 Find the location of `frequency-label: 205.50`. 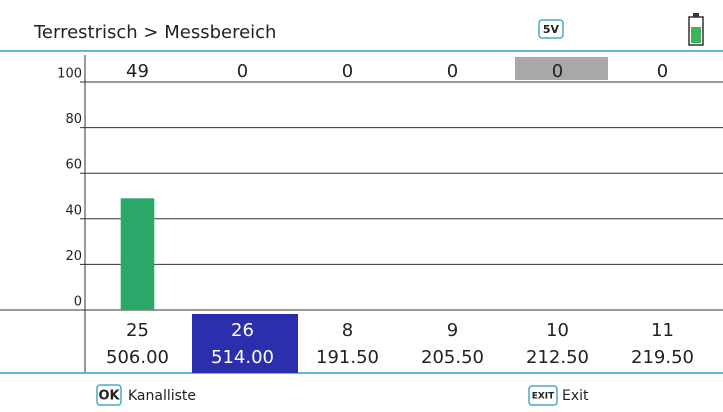

frequency-label: 205.50 is located at coordinates (452, 357).